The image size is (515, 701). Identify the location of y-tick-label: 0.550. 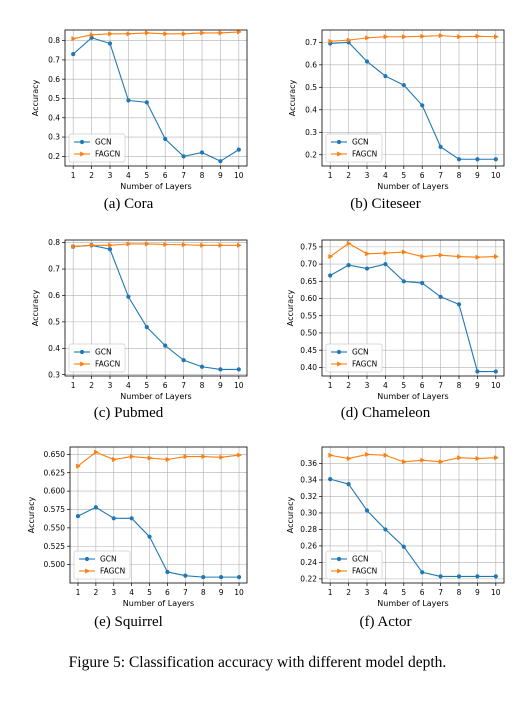
(55, 527).